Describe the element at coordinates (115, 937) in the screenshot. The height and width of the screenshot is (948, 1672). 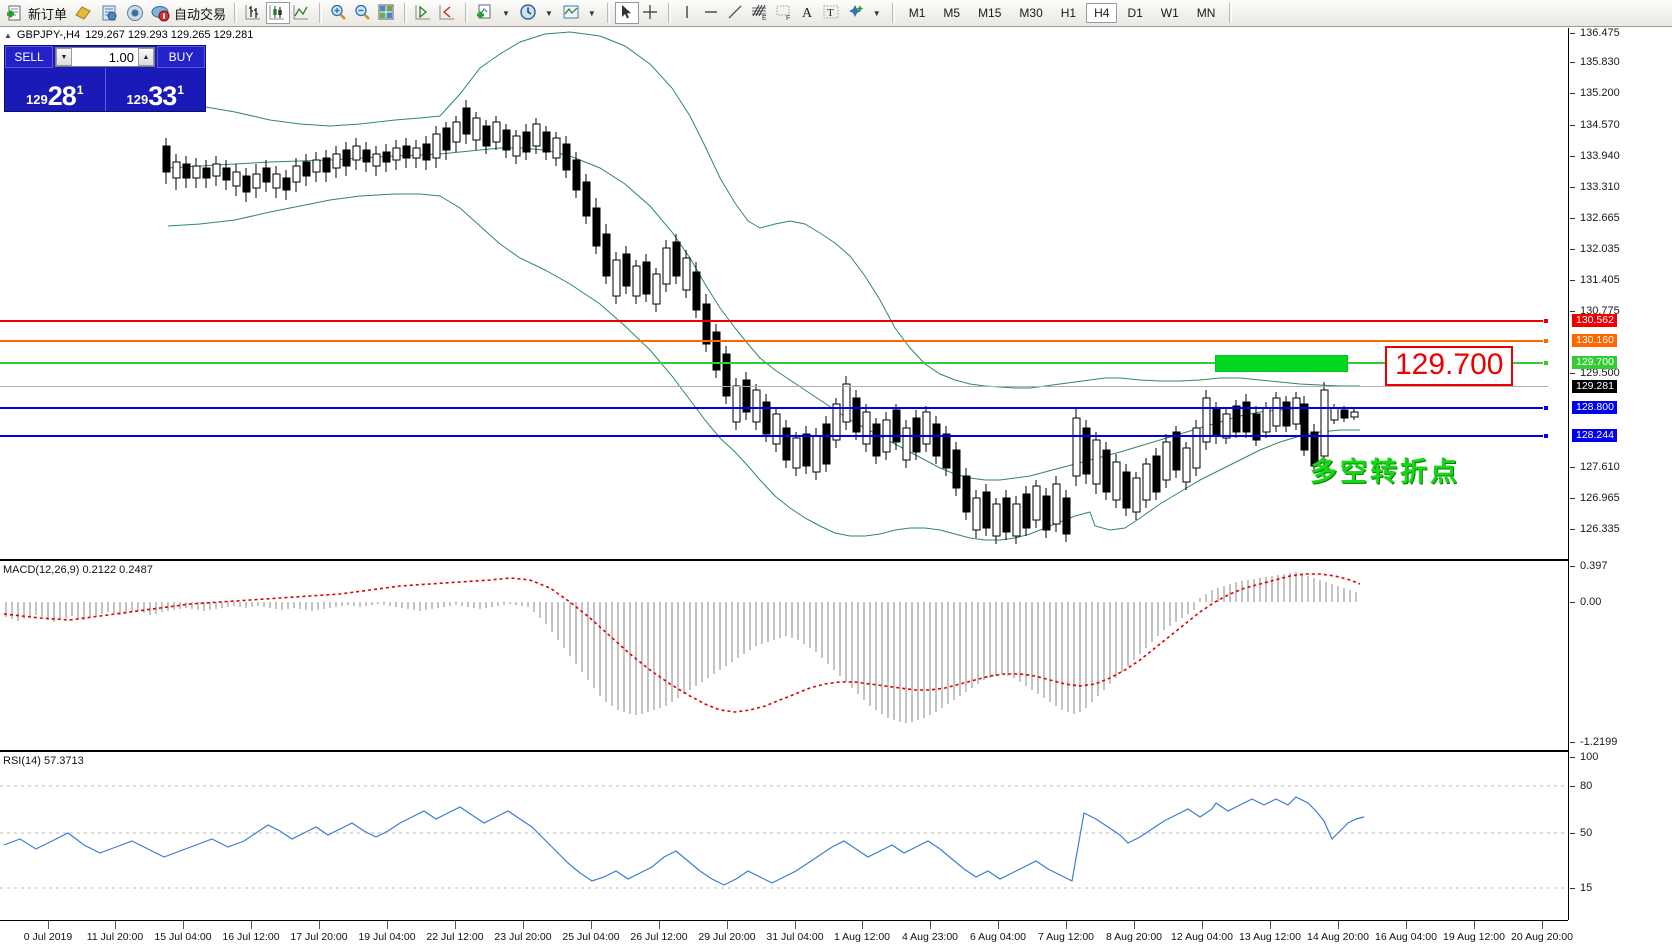
I see `time-tick: 11 Jul 20:00` at that location.